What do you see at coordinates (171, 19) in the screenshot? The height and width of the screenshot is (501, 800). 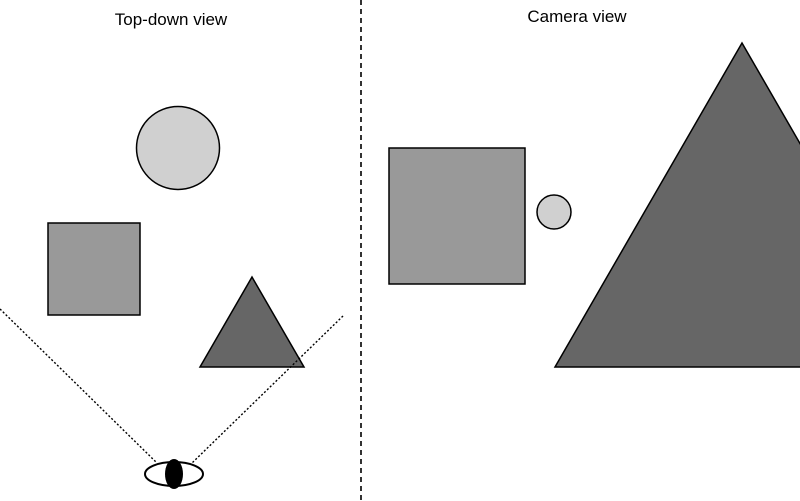 I see `top-down-view-title: Top-down view` at bounding box center [171, 19].